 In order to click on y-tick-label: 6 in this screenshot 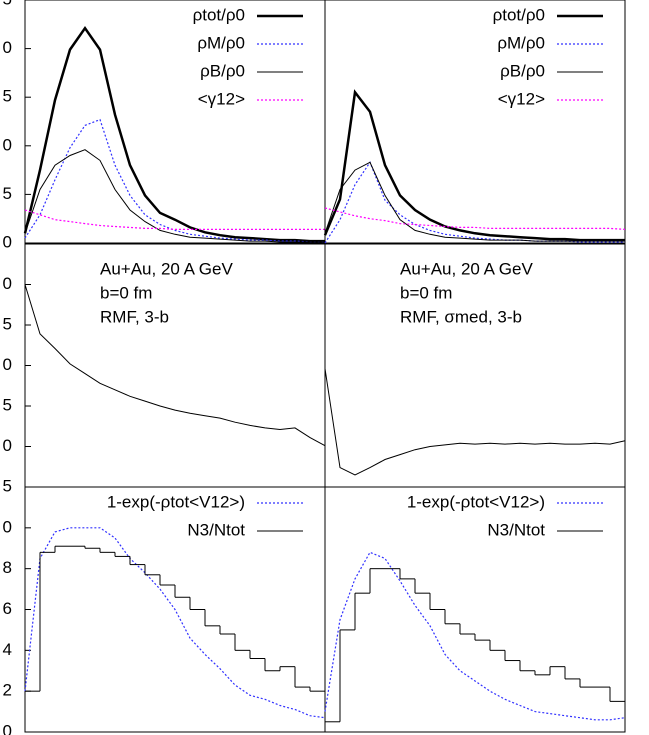, I will do `click(7, 608)`.